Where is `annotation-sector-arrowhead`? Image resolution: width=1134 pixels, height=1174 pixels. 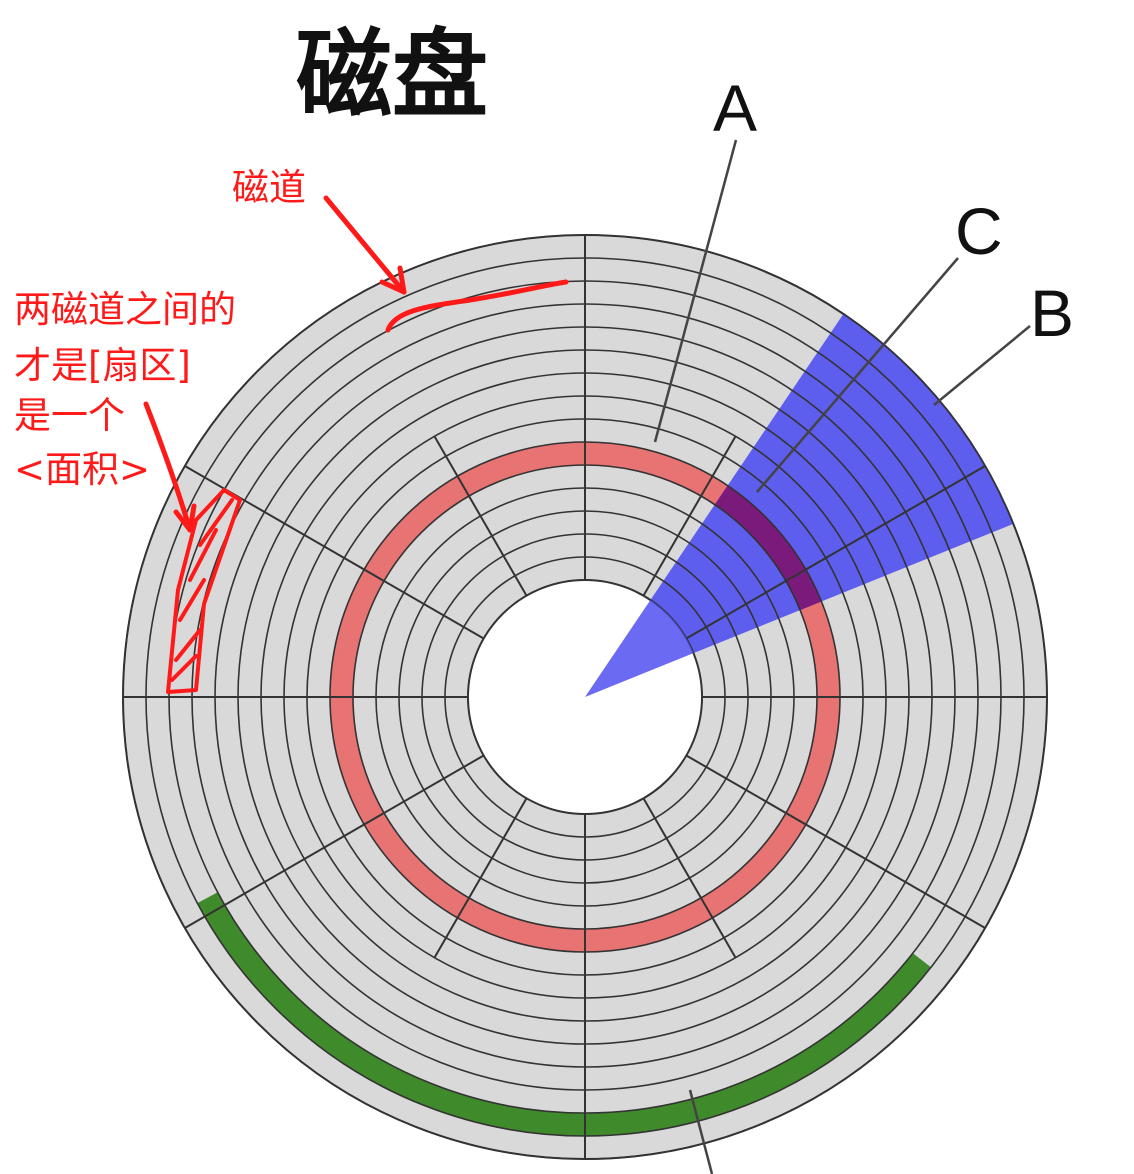
annotation-sector-arrowhead is located at coordinates (185, 518).